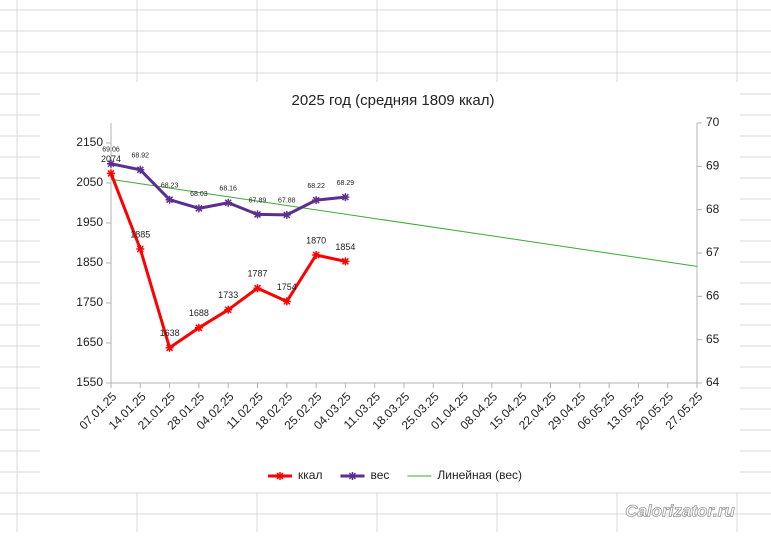  I want to click on watermark: Calorizator.ru, so click(680, 510).